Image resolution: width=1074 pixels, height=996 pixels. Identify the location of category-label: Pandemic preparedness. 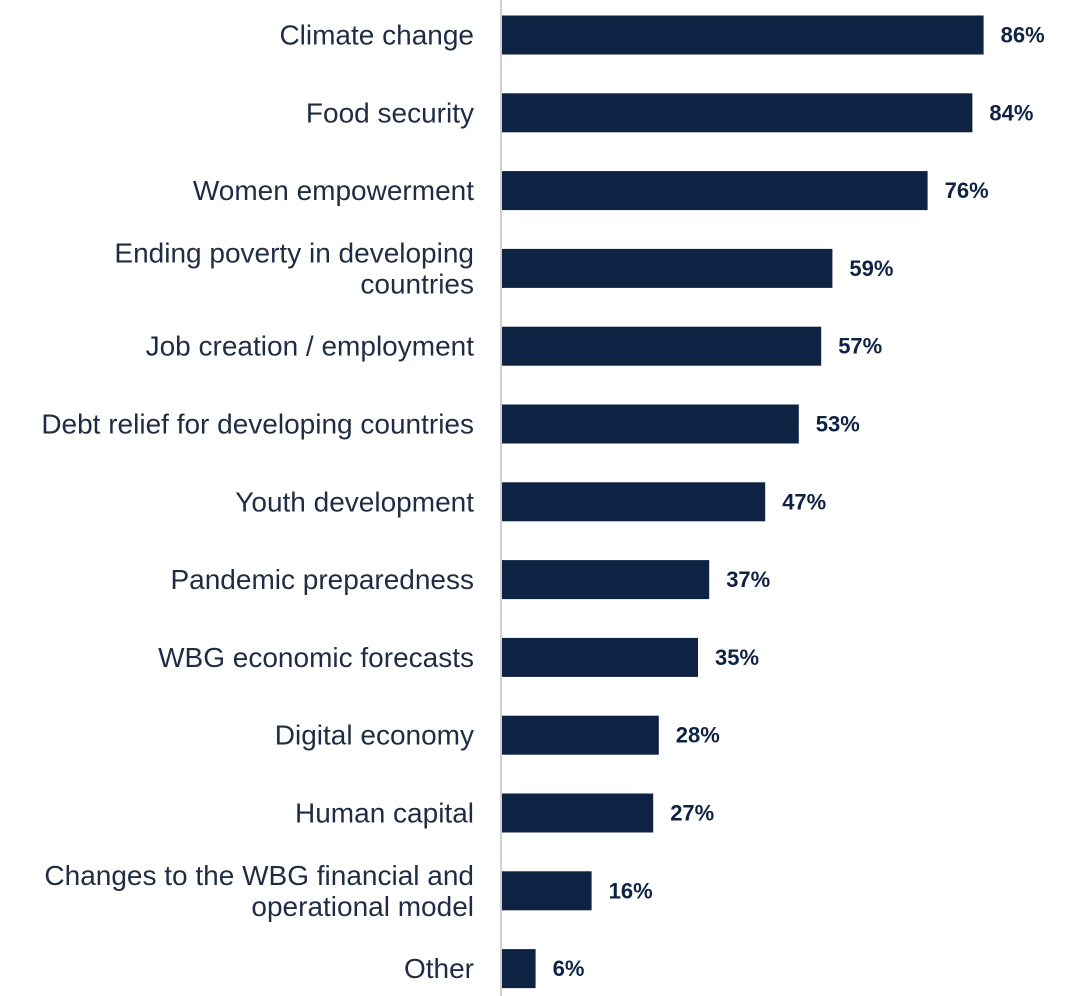
(322, 579).